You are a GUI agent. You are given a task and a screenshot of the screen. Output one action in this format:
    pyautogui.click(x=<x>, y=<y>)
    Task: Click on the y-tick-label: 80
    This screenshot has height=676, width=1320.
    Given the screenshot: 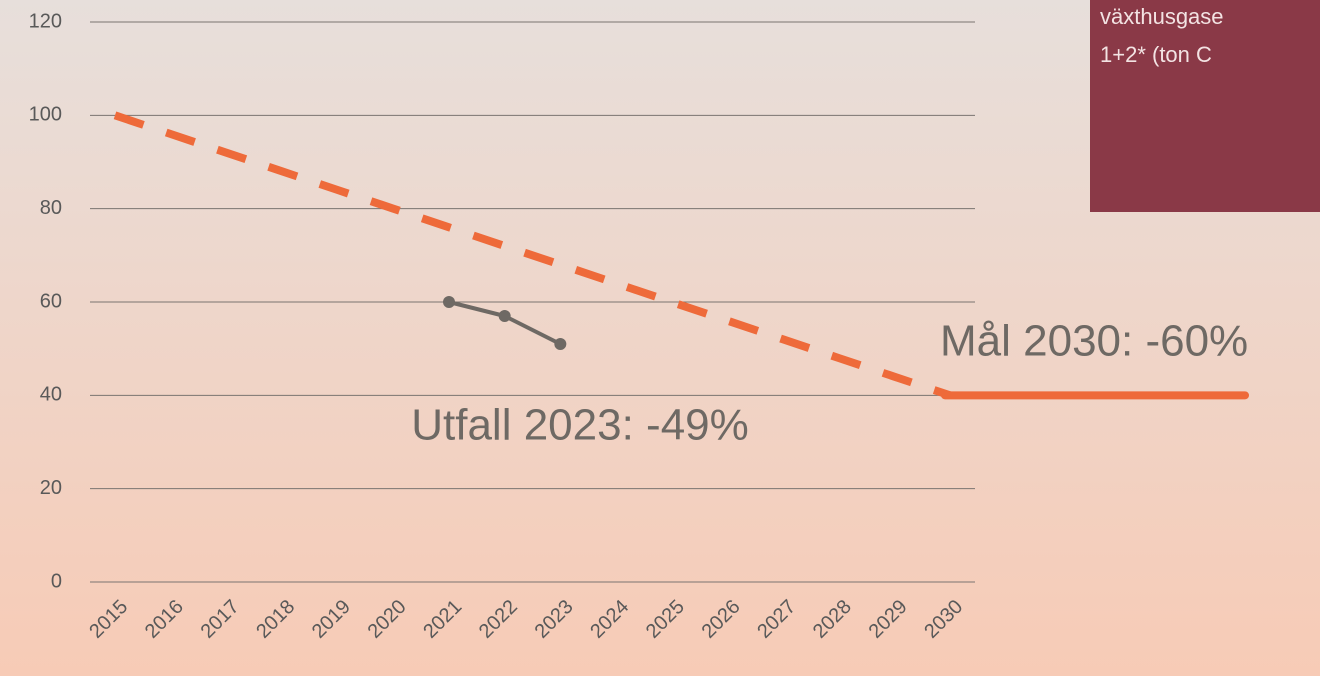 What is the action you would take?
    pyautogui.click(x=51, y=208)
    